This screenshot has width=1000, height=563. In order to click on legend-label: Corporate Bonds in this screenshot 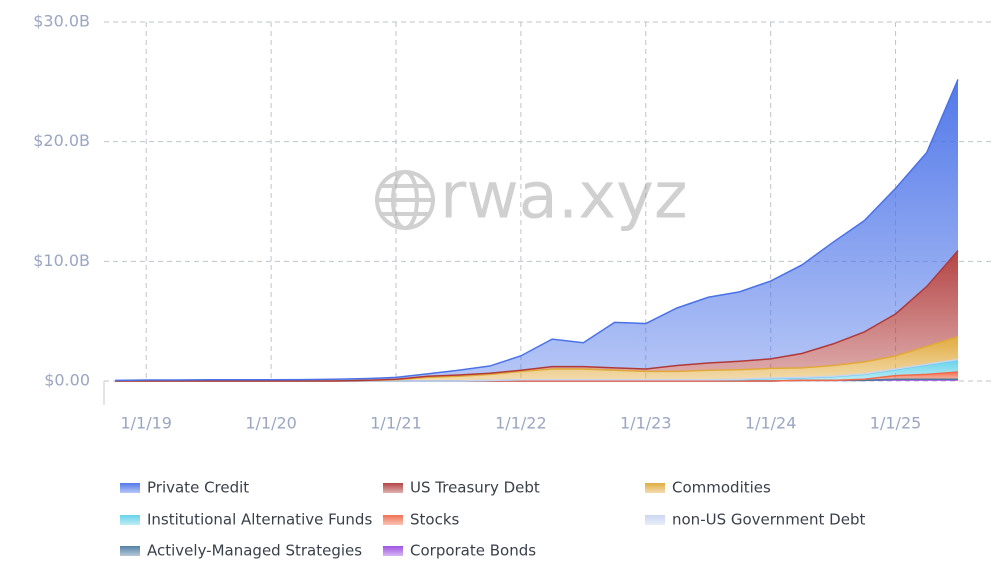, I will do `click(473, 551)`.